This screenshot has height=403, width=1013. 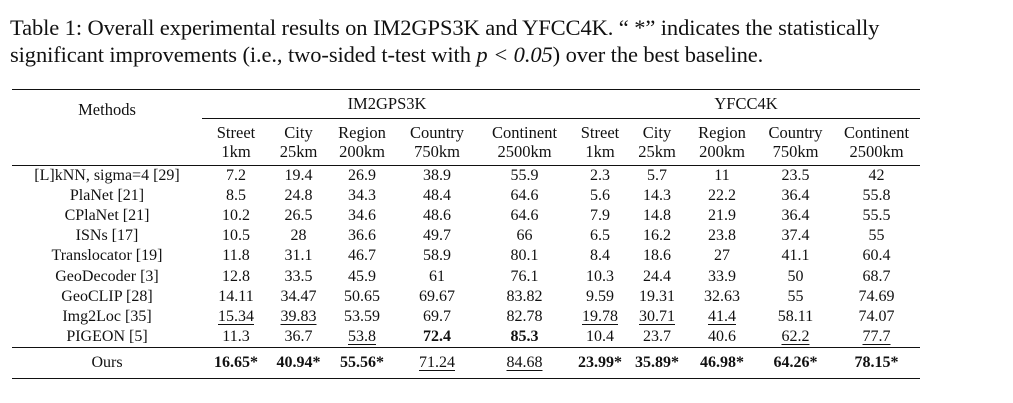 What do you see at coordinates (236, 316) in the screenshot?
I see `cell-value: 15.34` at bounding box center [236, 316].